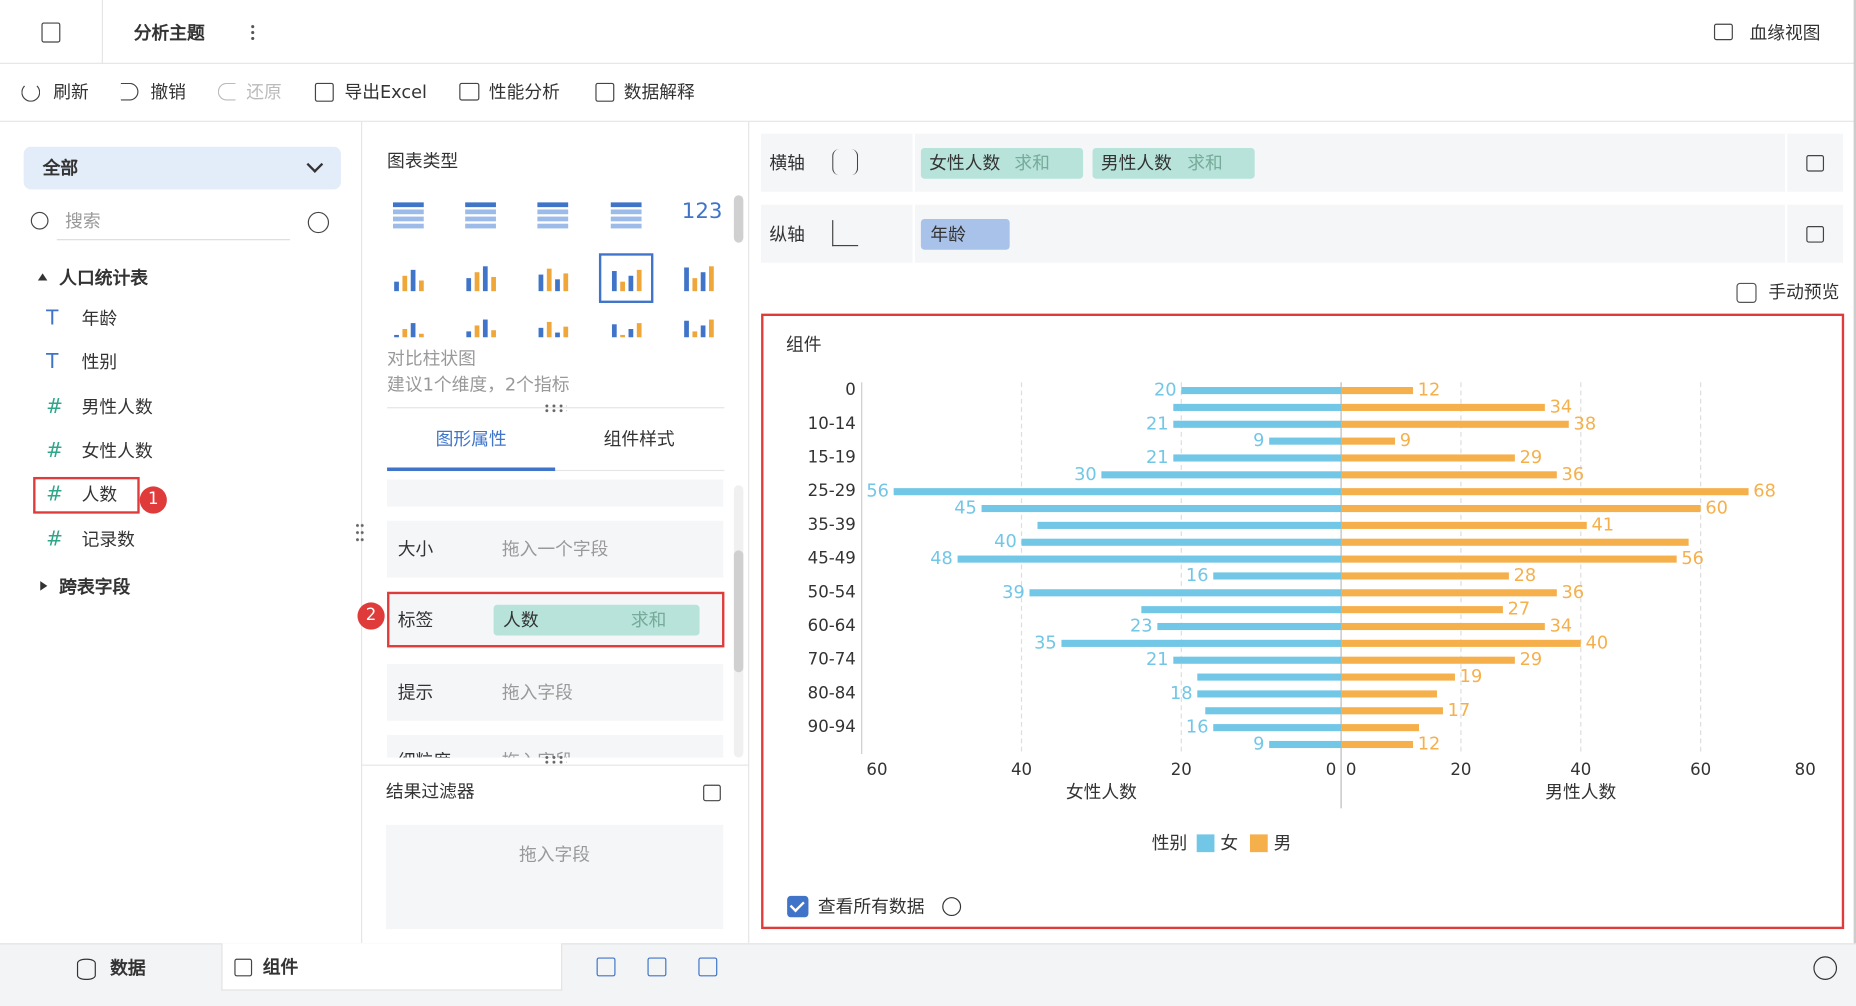 The width and height of the screenshot is (1856, 1006). I want to click on field-type-icon: #, so click(55, 450).